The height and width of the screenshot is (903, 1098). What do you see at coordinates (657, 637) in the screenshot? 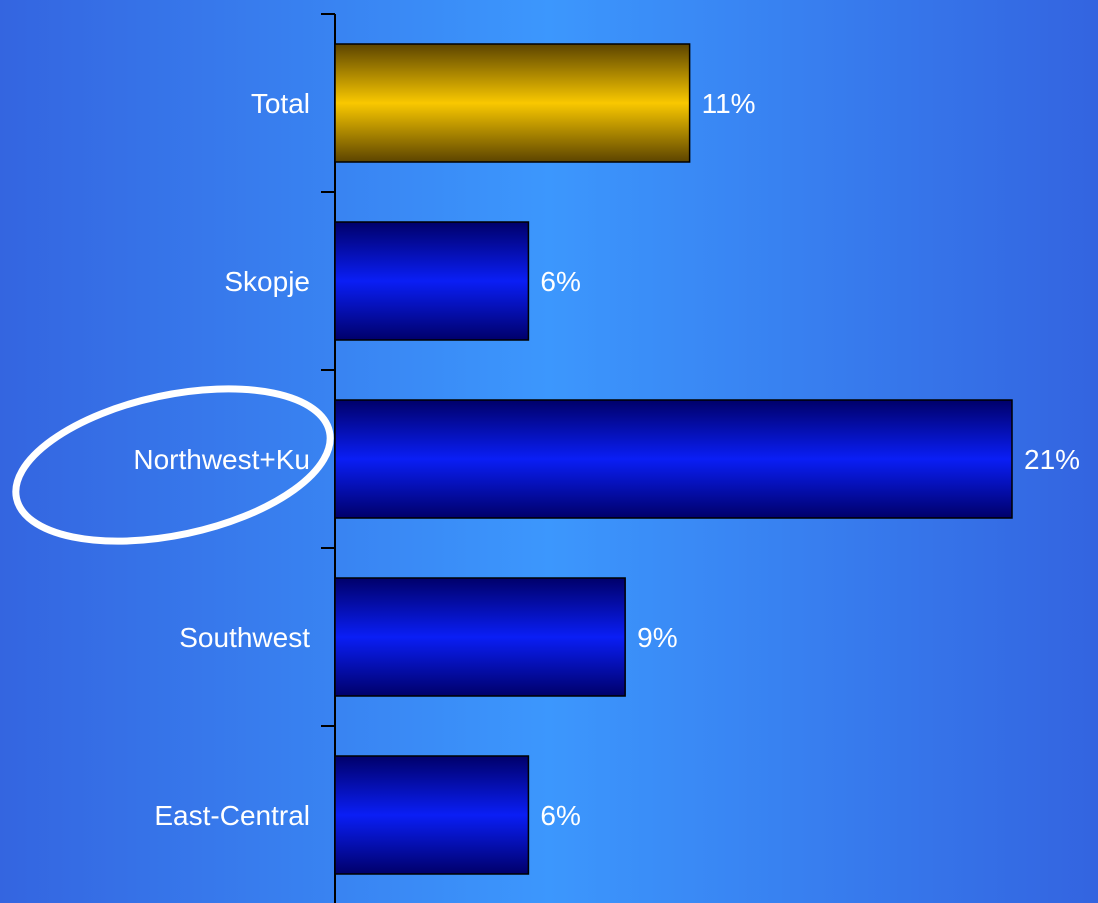
I see `value-label: 9%` at bounding box center [657, 637].